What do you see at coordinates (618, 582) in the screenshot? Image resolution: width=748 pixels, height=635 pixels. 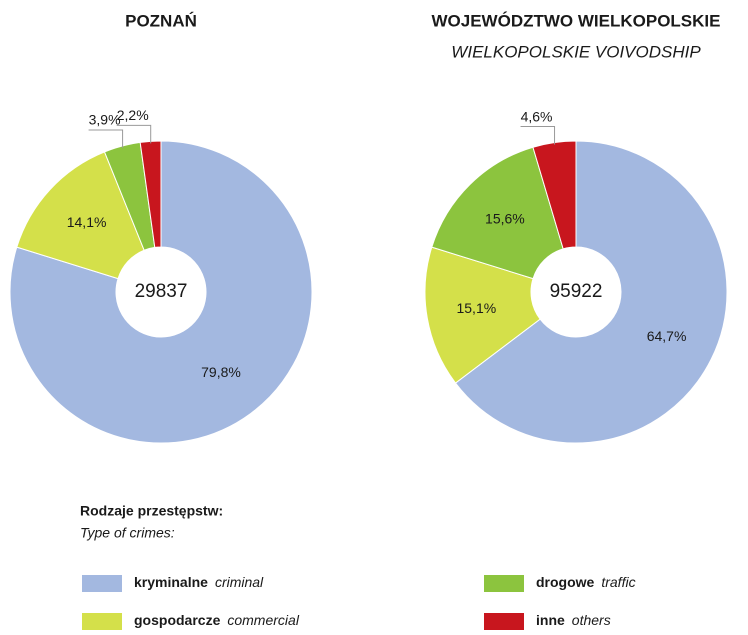 I see `legend-translation: traffic` at bounding box center [618, 582].